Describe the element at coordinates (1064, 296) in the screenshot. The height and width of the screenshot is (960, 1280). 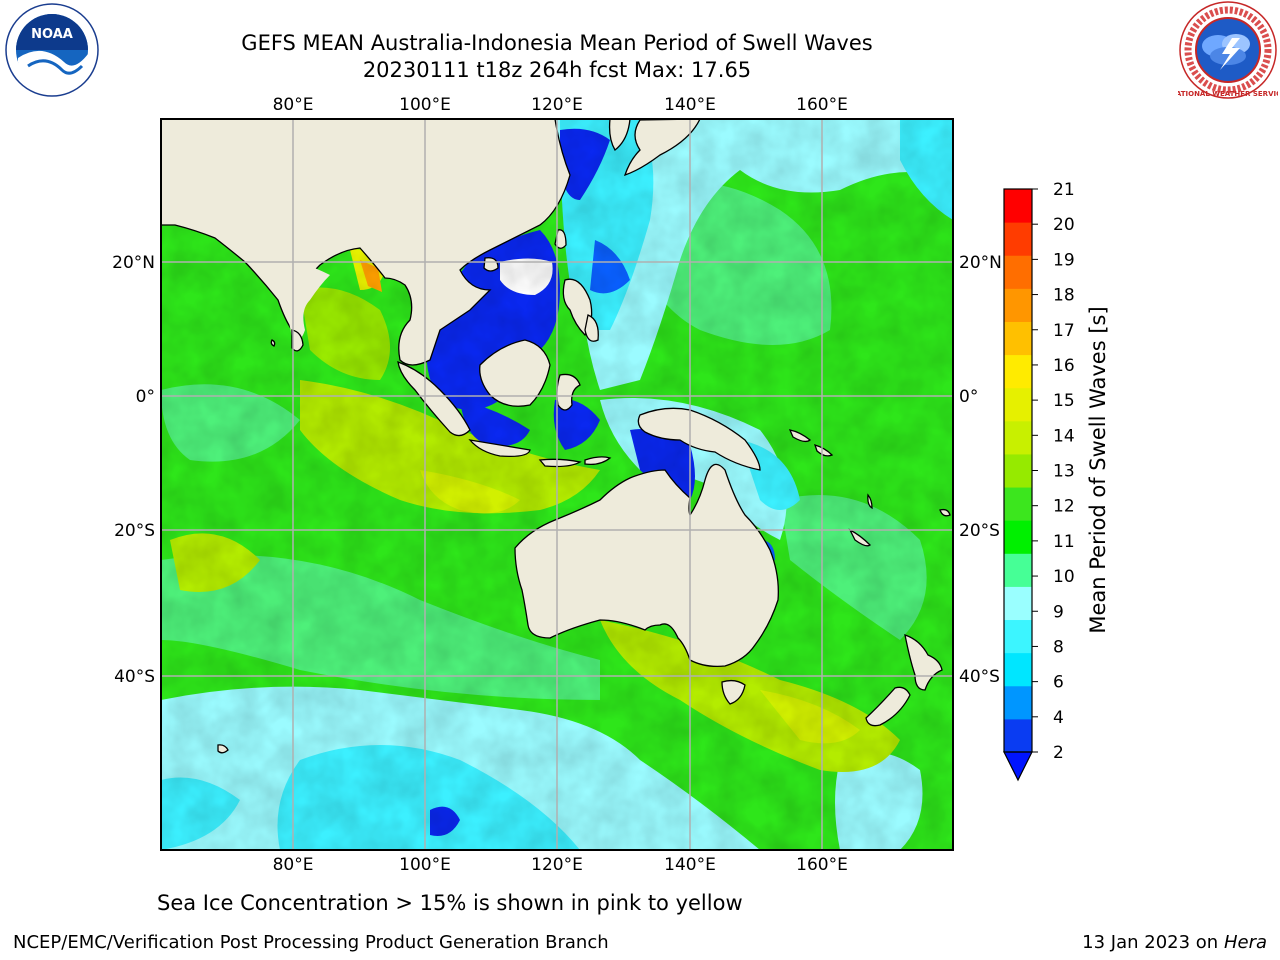
I see `colorbar-tick-label: 18` at that location.